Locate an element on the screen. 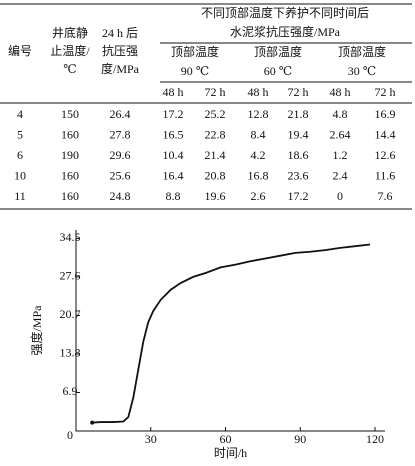 The height and width of the screenshot is (466, 415). y-tick-label: 13.8 is located at coordinates (70, 353).